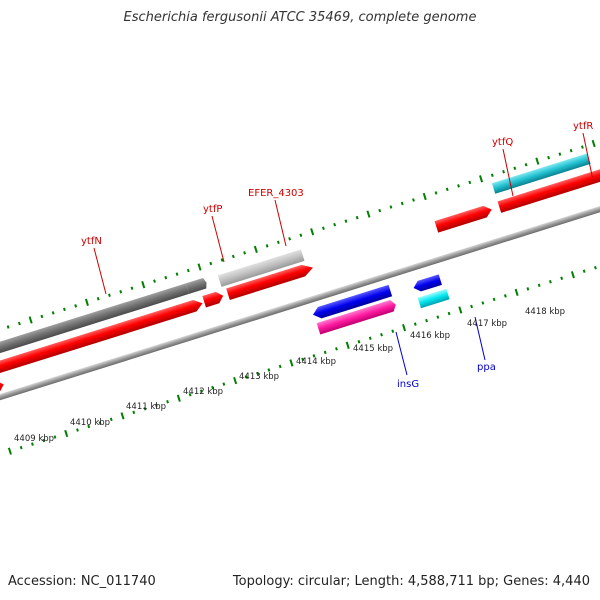 This screenshot has height=600, width=600. What do you see at coordinates (213, 299) in the screenshot?
I see `ytfP-gene` at bounding box center [213, 299].